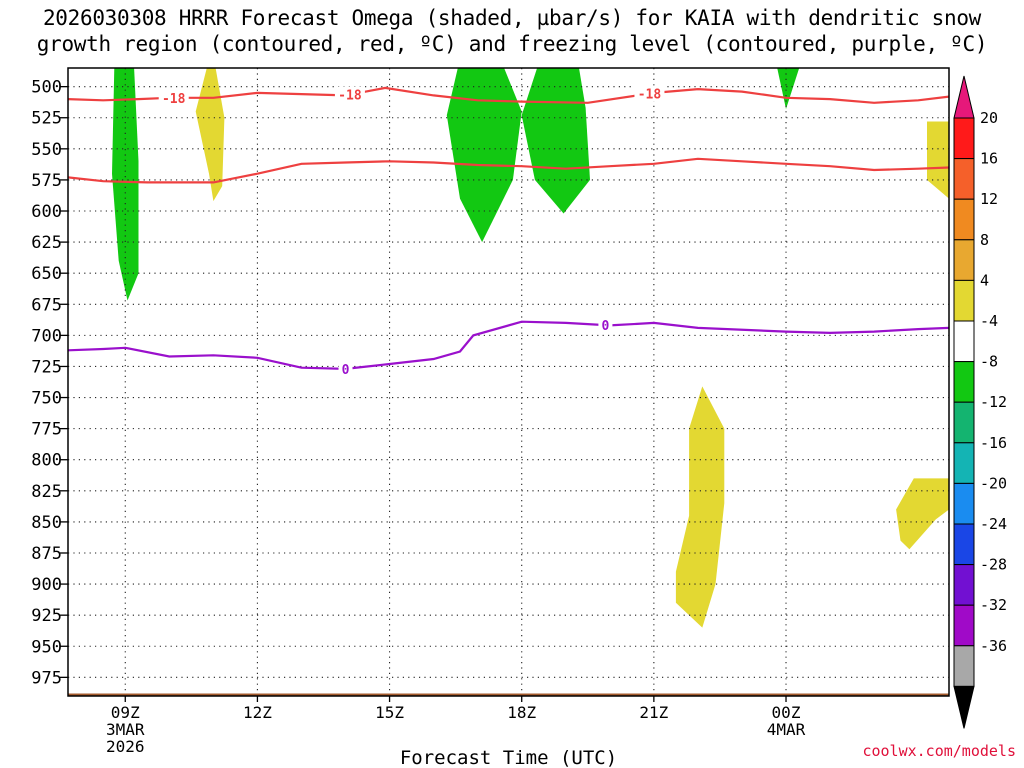  I want to click on y-tick-label-675: 675, so click(46, 305).